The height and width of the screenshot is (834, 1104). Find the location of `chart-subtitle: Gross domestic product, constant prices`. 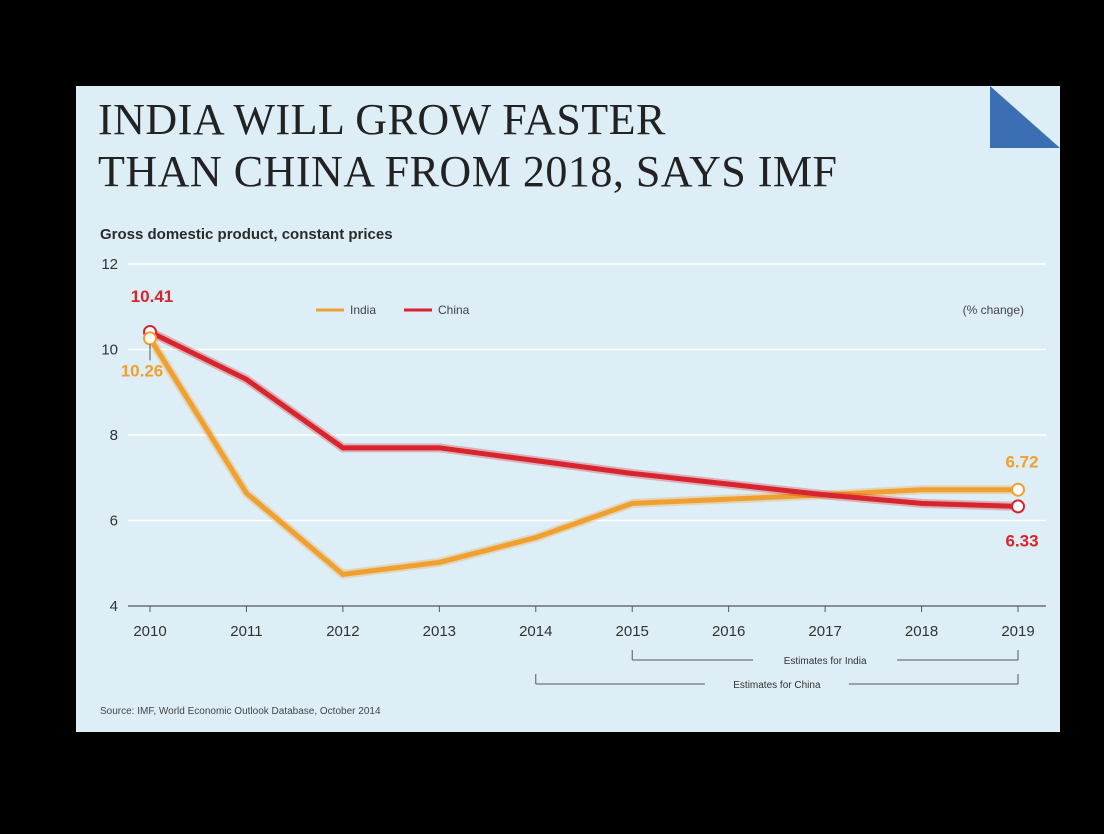

chart-subtitle: Gross domestic product, constant prices is located at coordinates (246, 234).